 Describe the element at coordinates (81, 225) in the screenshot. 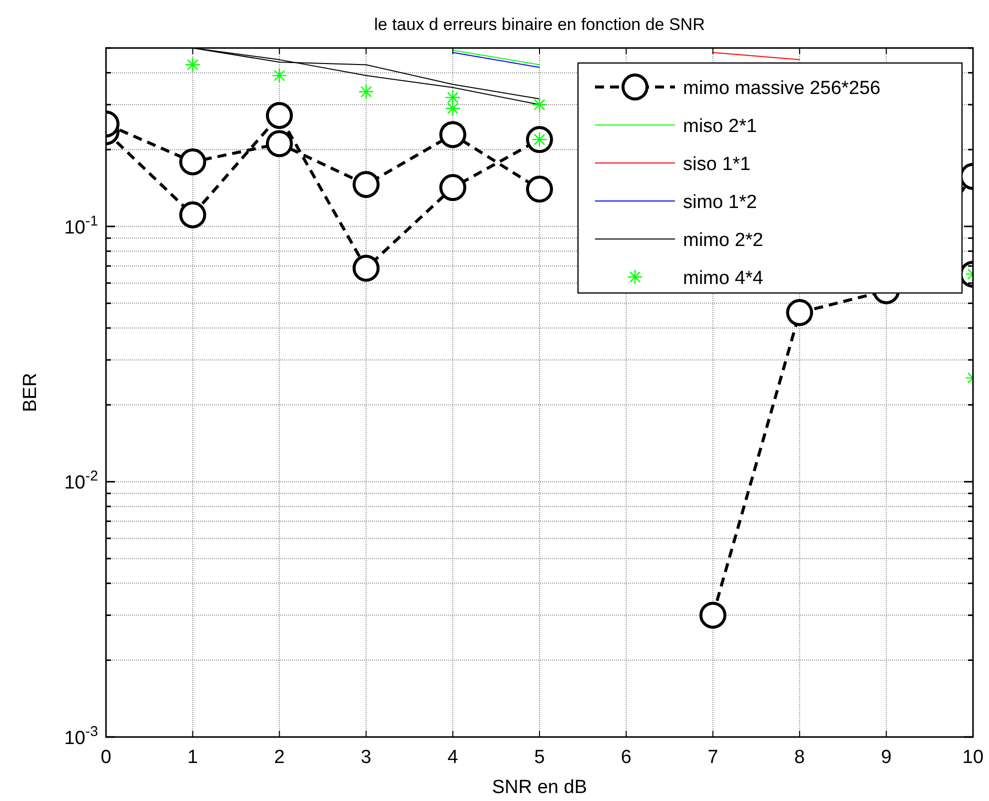

I see `y-tick-label: 10$^{-1}$` at that location.